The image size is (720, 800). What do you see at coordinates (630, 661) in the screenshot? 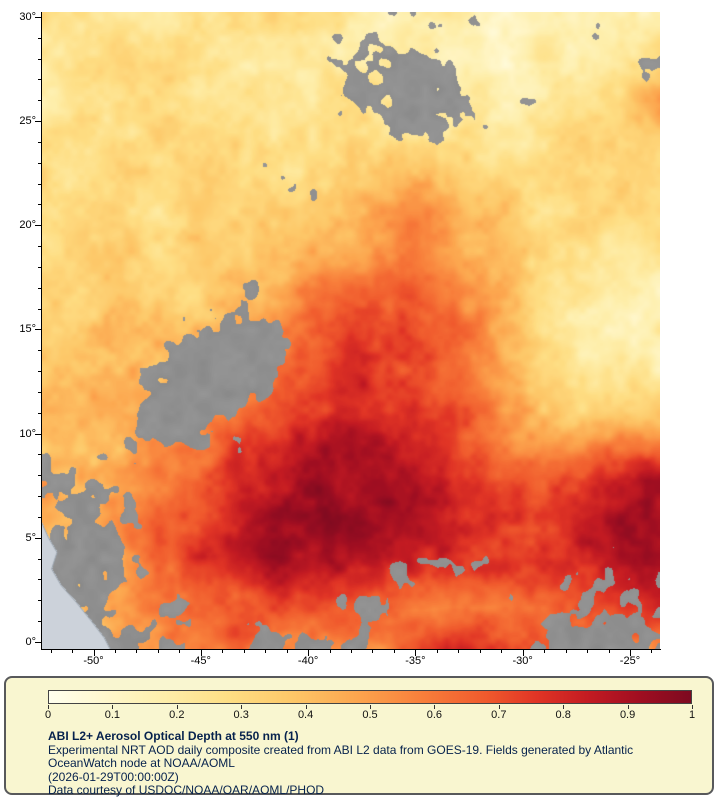
I see `x-tick-label: -25°` at bounding box center [630, 661].